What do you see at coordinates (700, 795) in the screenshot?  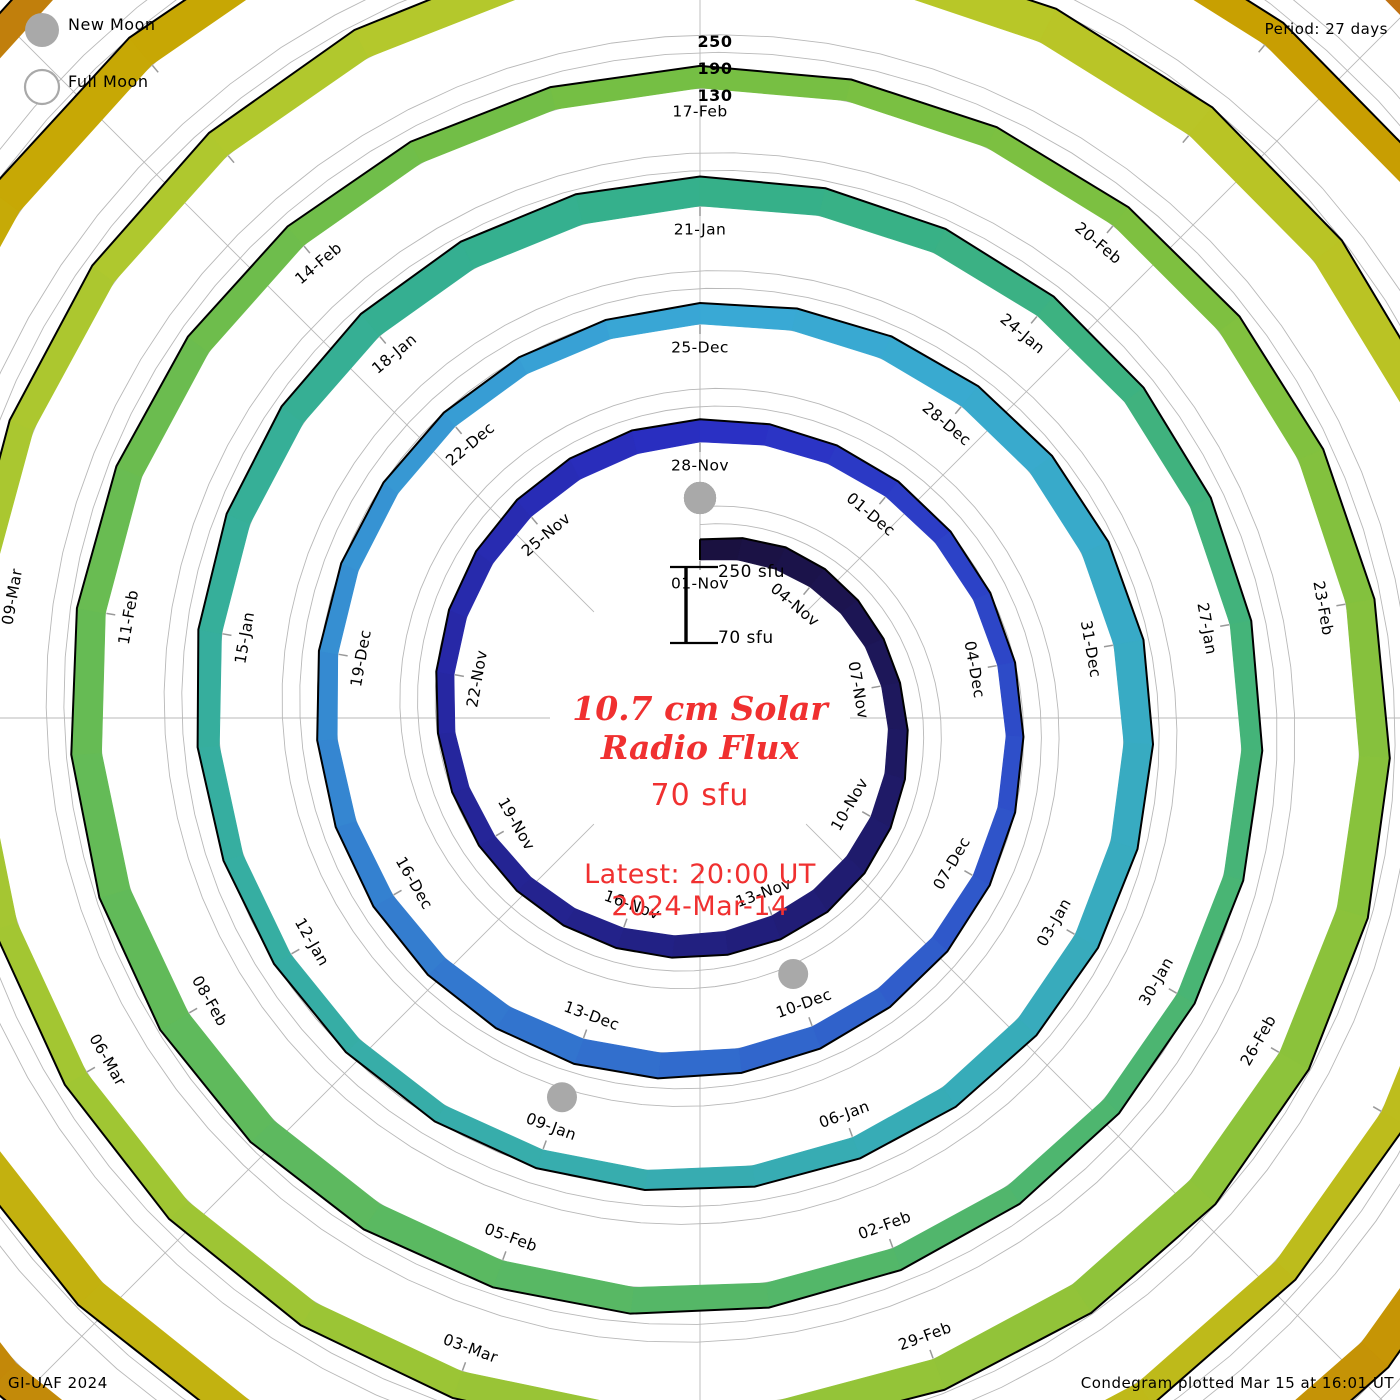 I see `current-flux-value: 70 sfu` at bounding box center [700, 795].